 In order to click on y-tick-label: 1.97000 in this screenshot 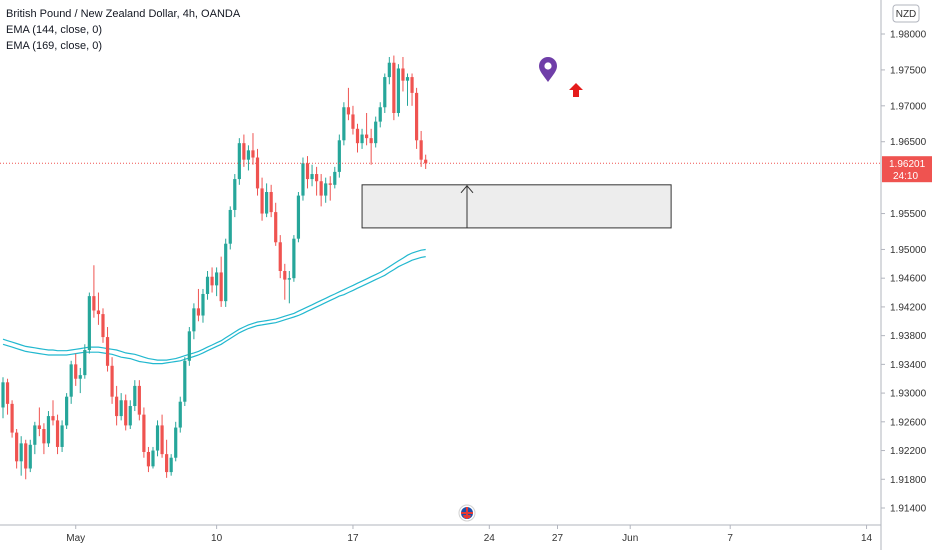, I will do `click(908, 106)`.